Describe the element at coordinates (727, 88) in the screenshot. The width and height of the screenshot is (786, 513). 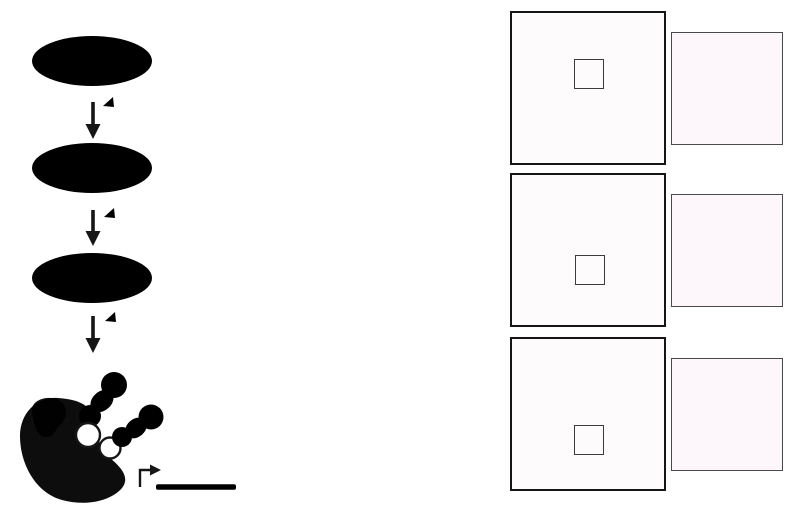
I see `invasion-inset-control` at that location.